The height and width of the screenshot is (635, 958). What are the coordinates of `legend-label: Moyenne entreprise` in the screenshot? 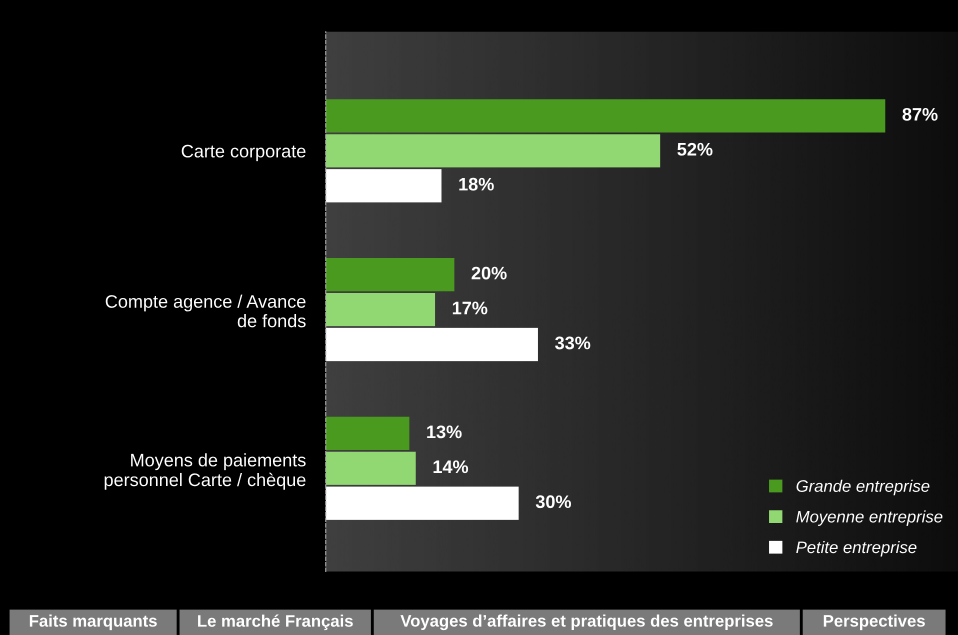 It's located at (869, 518).